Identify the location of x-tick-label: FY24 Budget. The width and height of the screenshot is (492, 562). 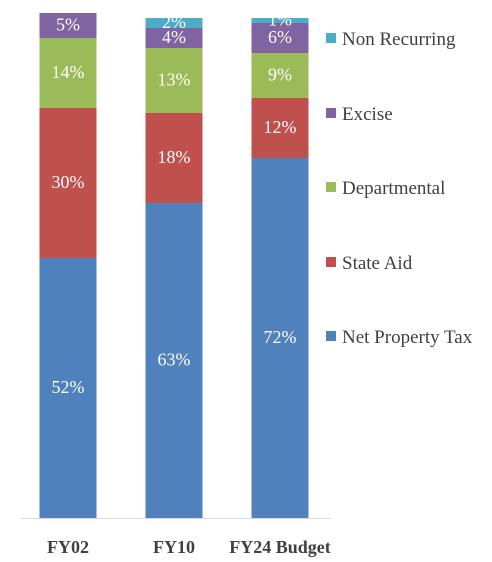
(280, 547).